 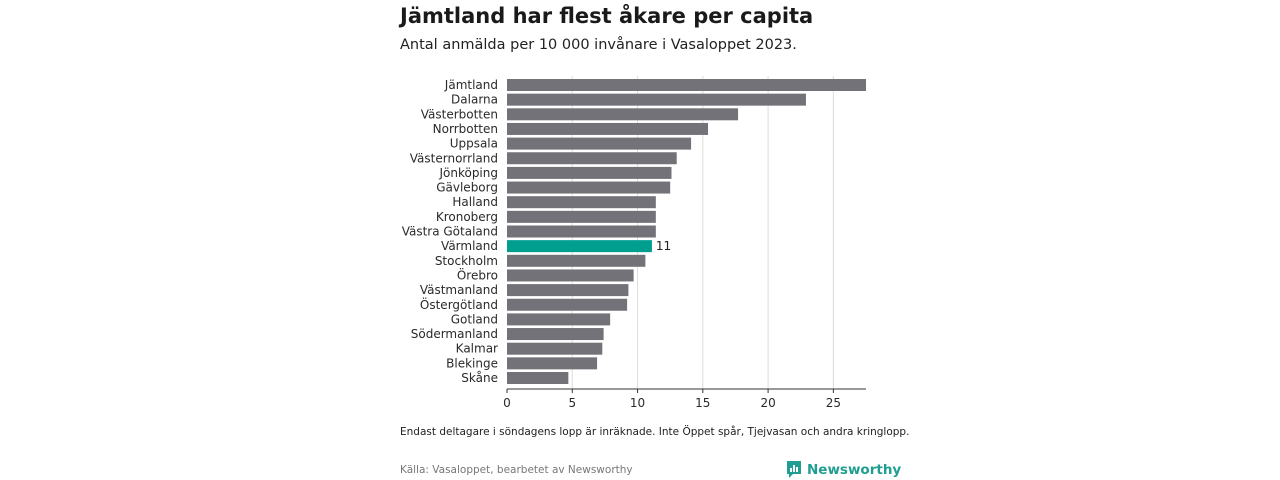 I want to click on x-tick-label: 15, so click(x=702, y=403).